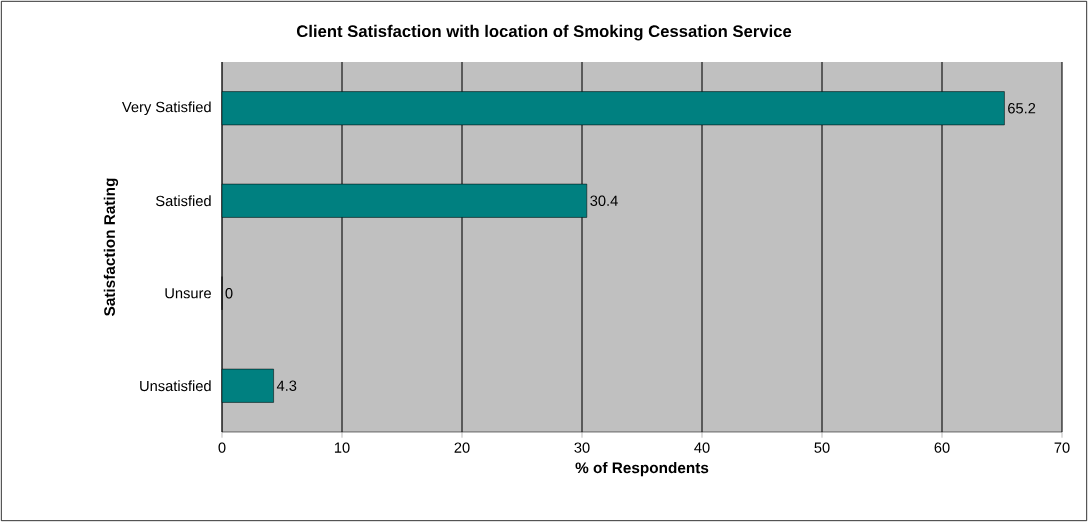 This screenshot has width=1088, height=522. Describe the element at coordinates (942, 447) in the screenshot. I see `x-tick-label: 60` at that location.